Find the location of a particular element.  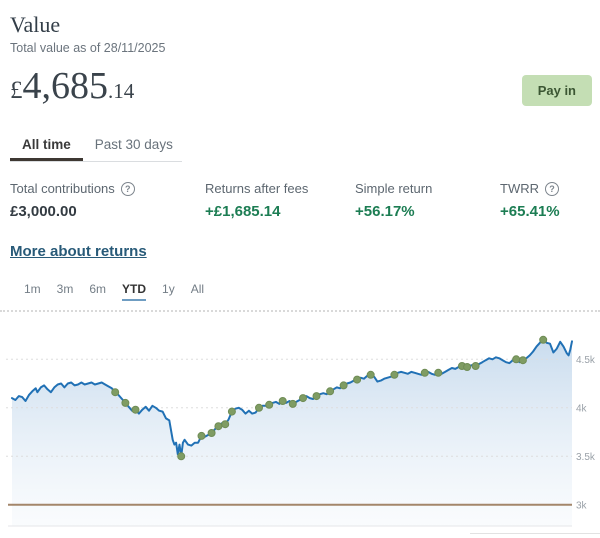

value-as-of-subtitle: Total value as of 28/11/2025 is located at coordinates (88, 48).